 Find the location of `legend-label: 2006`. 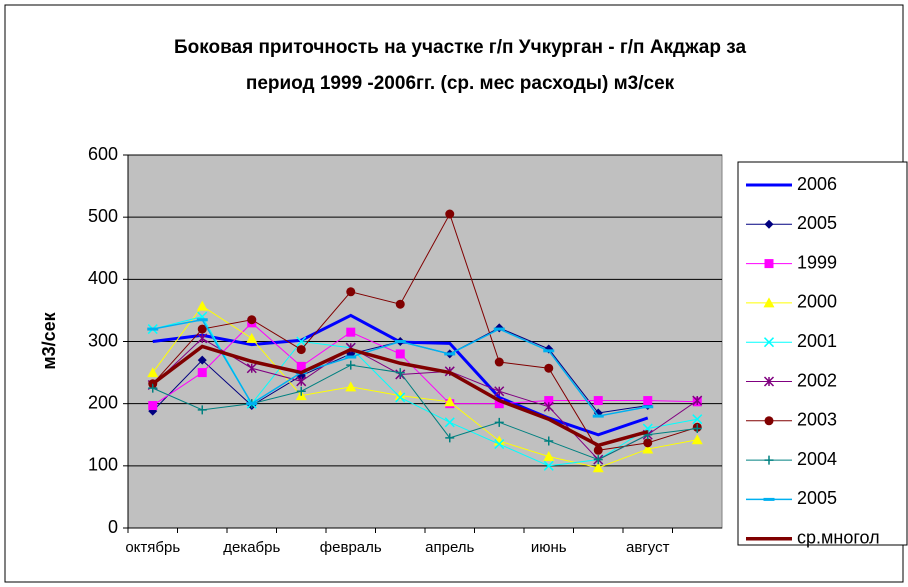

legend-label: 2006 is located at coordinates (817, 184).